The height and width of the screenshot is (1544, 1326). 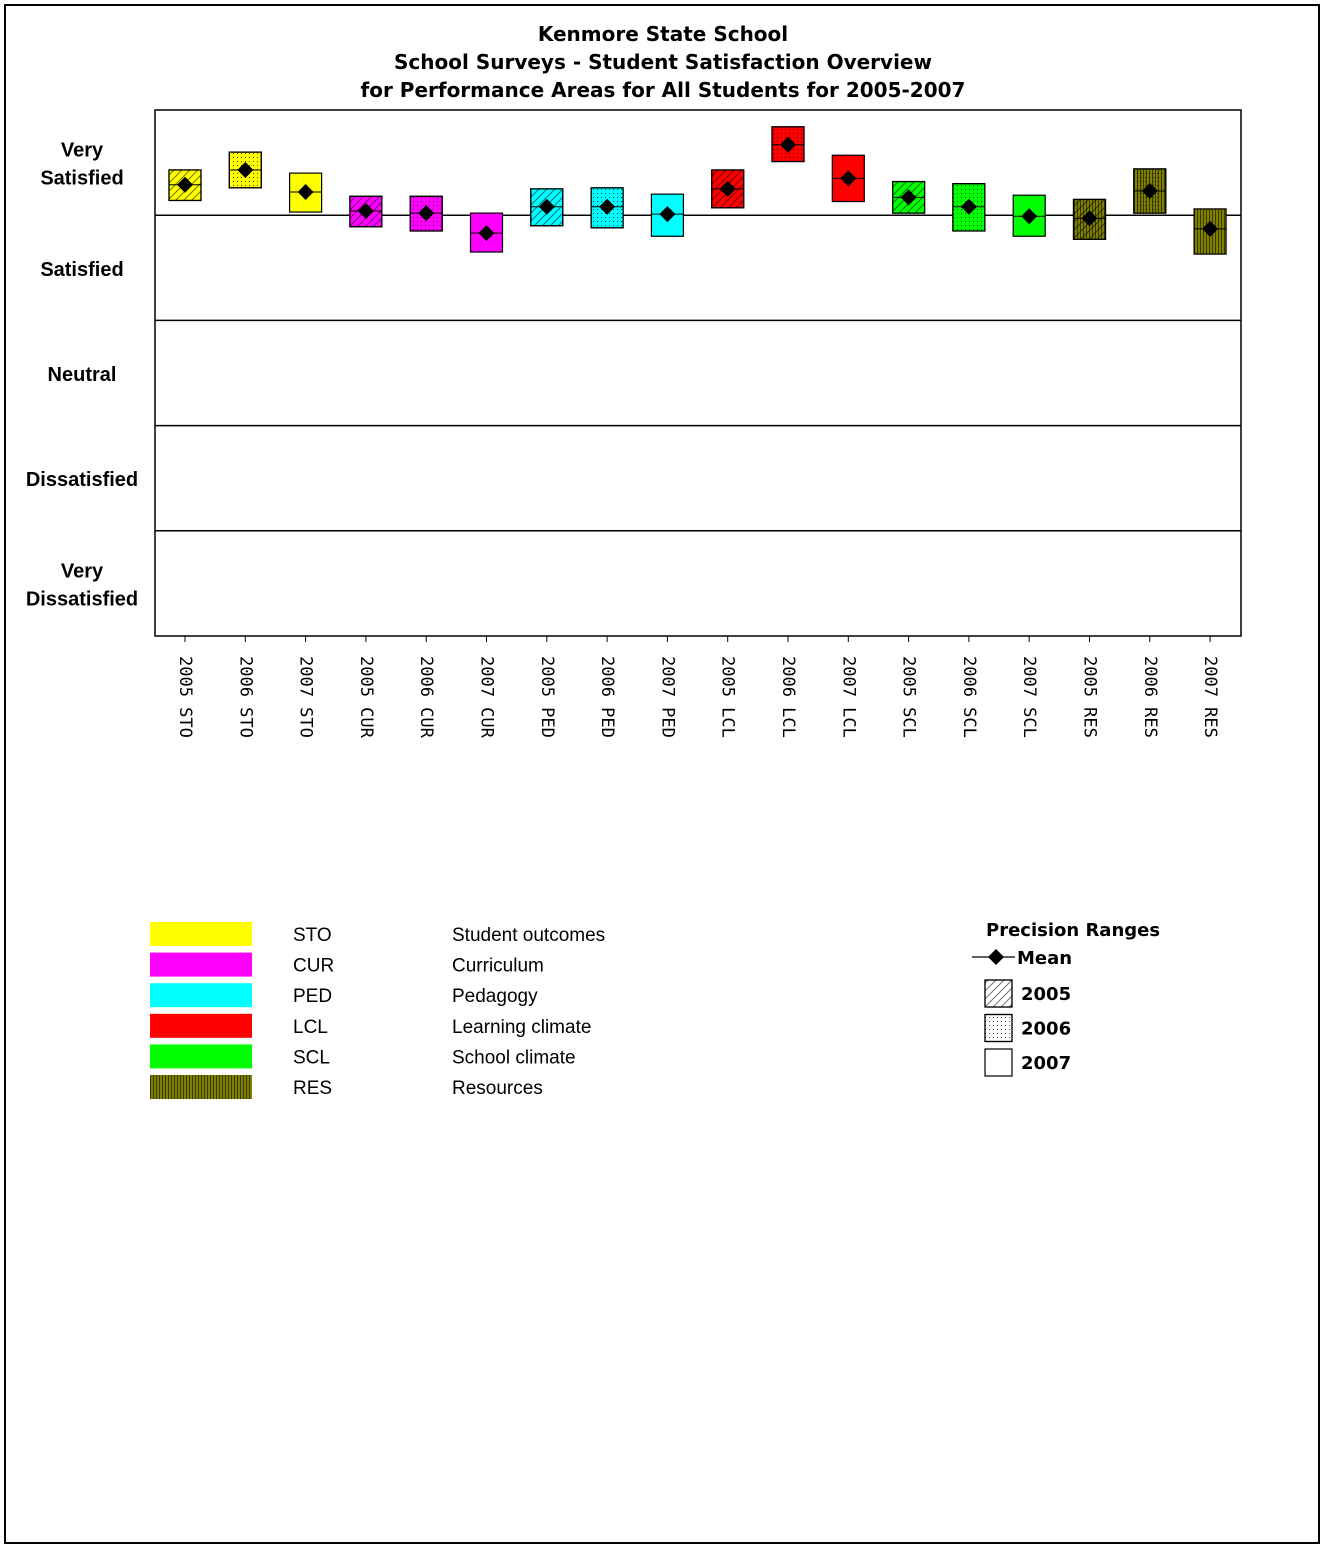 What do you see at coordinates (848, 697) in the screenshot?
I see `x-tick-label: 2007 LCL` at bounding box center [848, 697].